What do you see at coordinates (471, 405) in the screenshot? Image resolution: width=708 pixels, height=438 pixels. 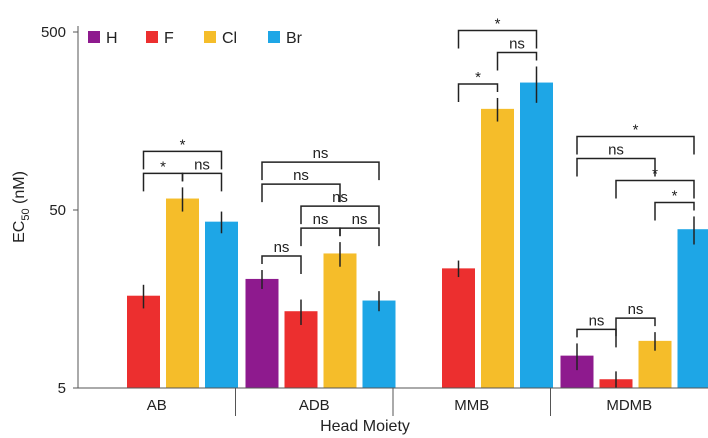 I see `x-tick-label: MMB` at bounding box center [471, 405].